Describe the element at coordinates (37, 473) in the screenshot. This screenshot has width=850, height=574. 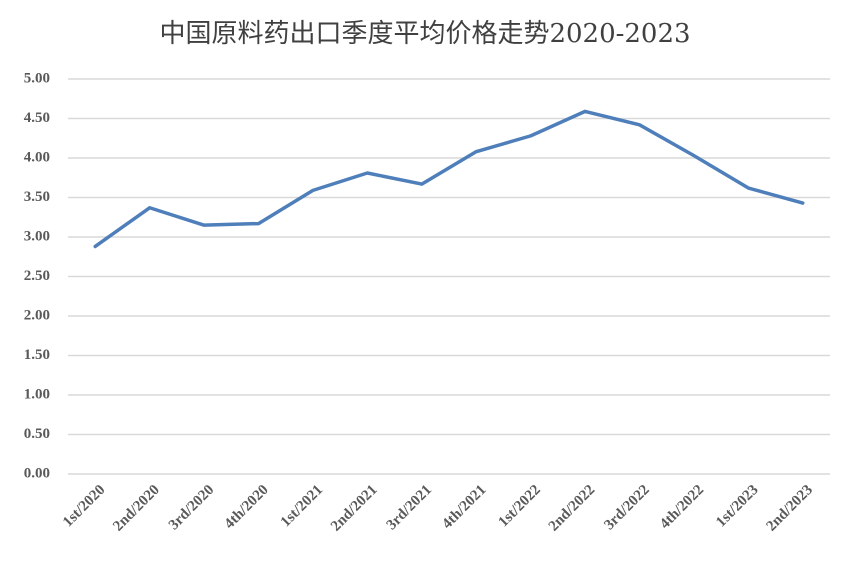
I see `y-tick-label: 0.00` at that location.